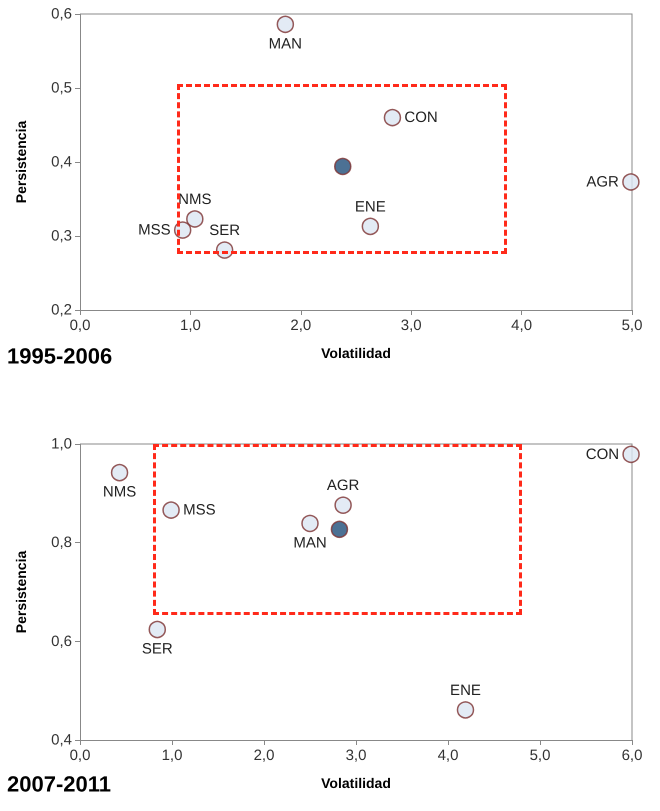 This screenshot has height=811, width=660. What do you see at coordinates (632, 755) in the screenshot?
I see `x-tick-label: 6,0` at bounding box center [632, 755].